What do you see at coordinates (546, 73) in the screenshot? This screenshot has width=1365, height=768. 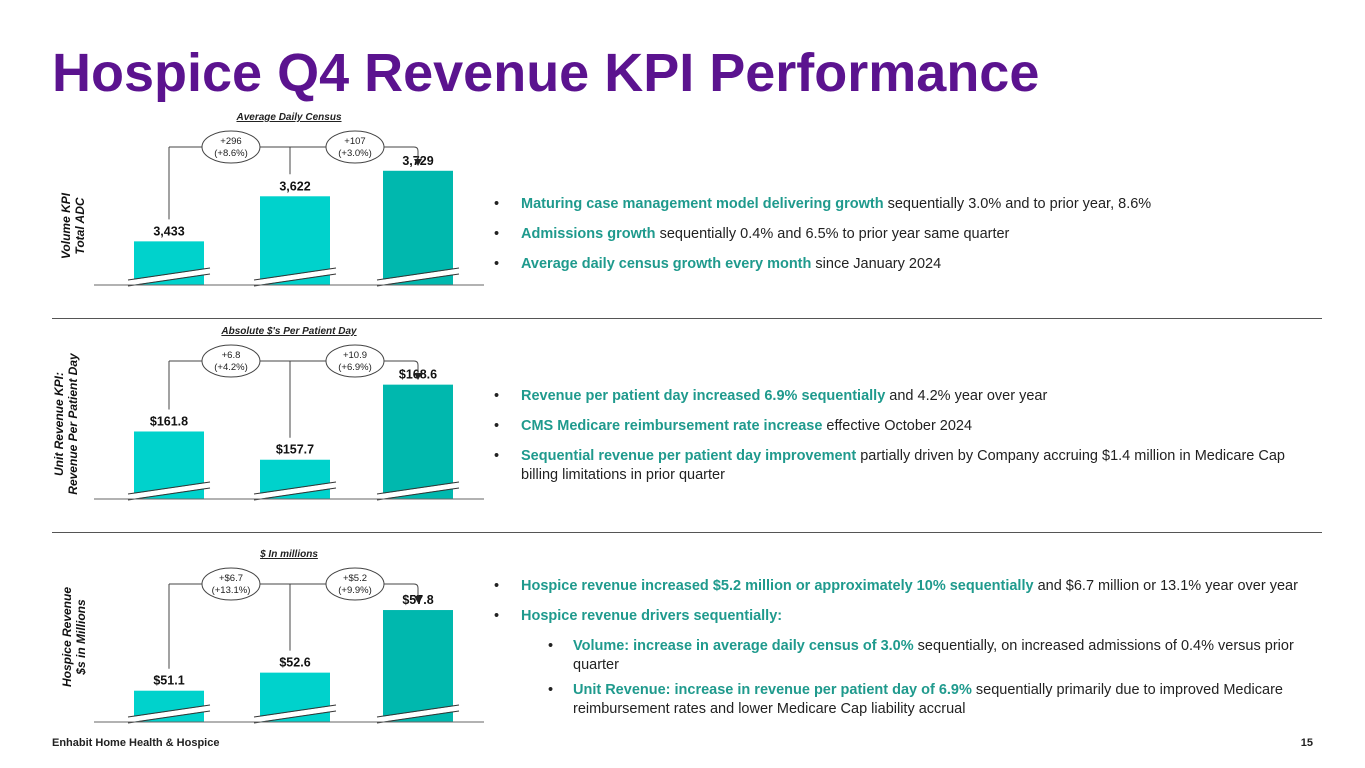 I see `page-title: Hospice Q4 Revenue KPI Performance` at bounding box center [546, 73].